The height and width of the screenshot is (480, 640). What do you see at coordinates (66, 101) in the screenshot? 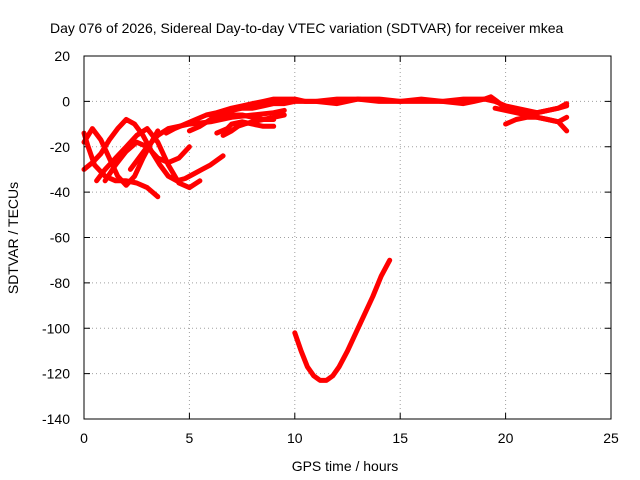
I see `y-tick-label: 0` at bounding box center [66, 101].